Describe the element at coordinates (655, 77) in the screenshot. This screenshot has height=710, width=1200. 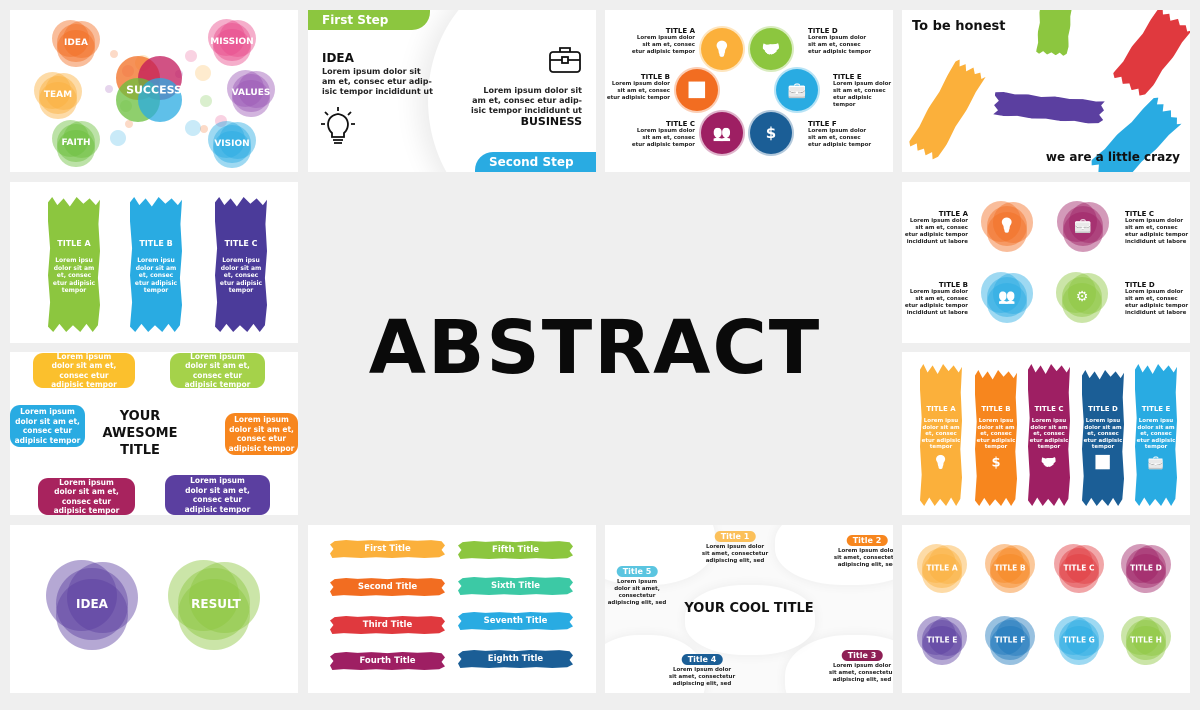
I see `badge-title: TITLE B` at that location.